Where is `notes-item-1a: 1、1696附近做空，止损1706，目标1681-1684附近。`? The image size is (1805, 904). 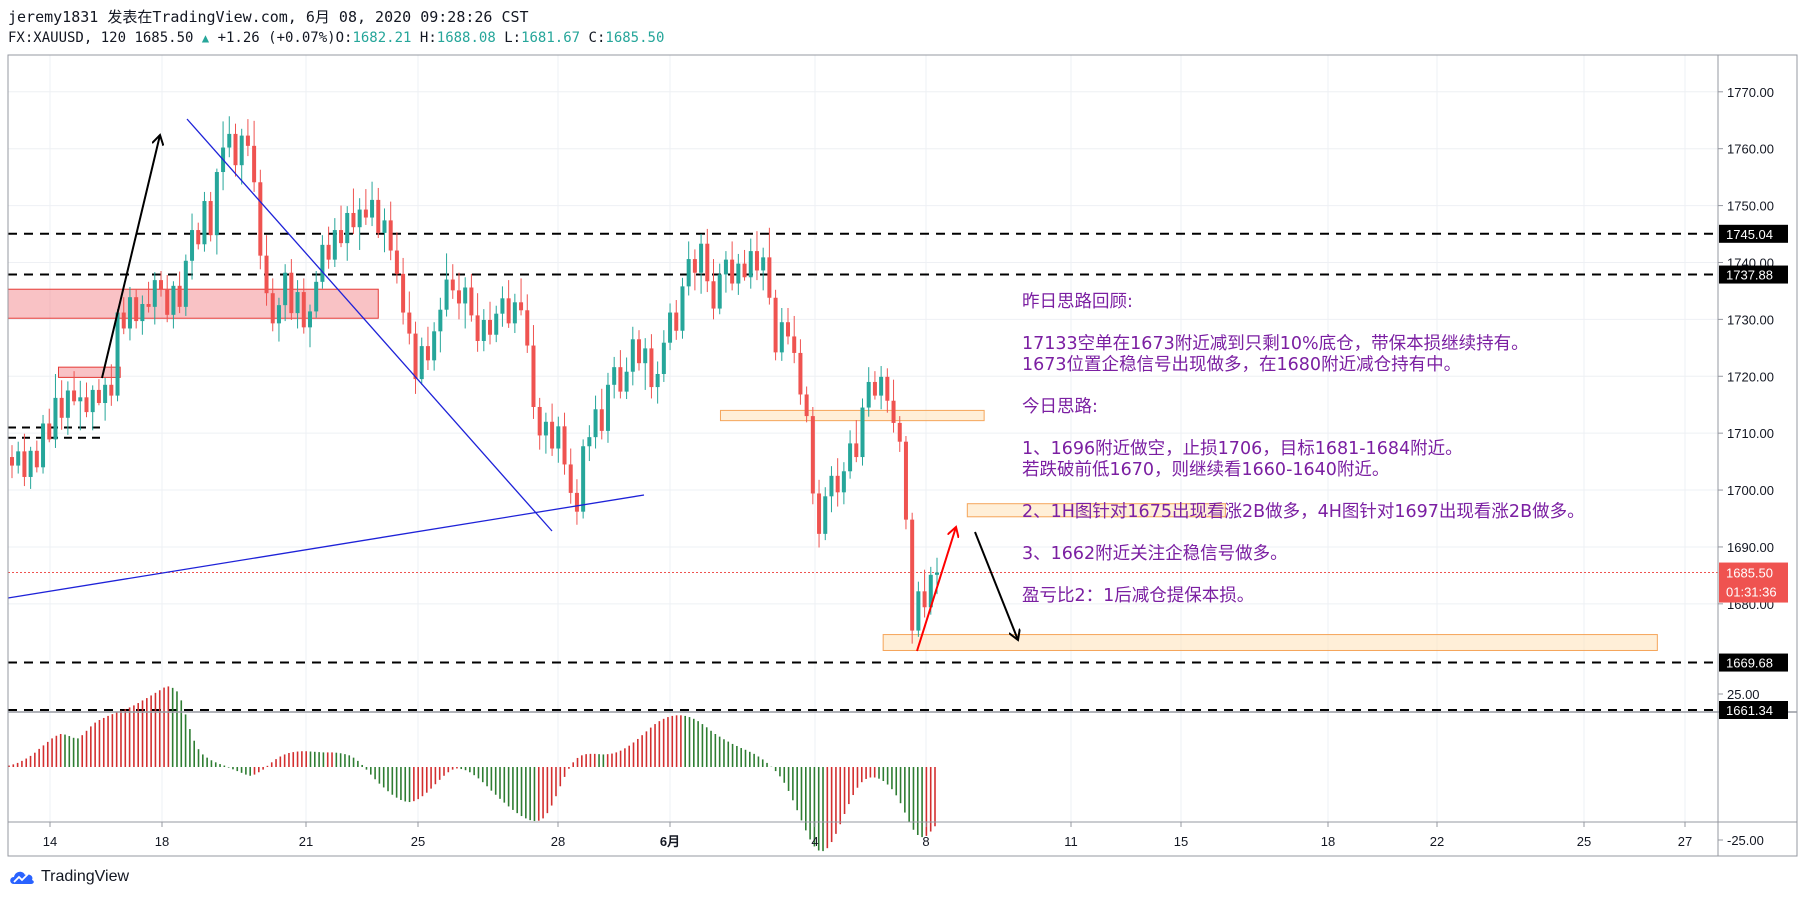
notes-item-1a: 1、1696附近做空，止损1706，目标1681-1684附近。 is located at coordinates (1242, 449).